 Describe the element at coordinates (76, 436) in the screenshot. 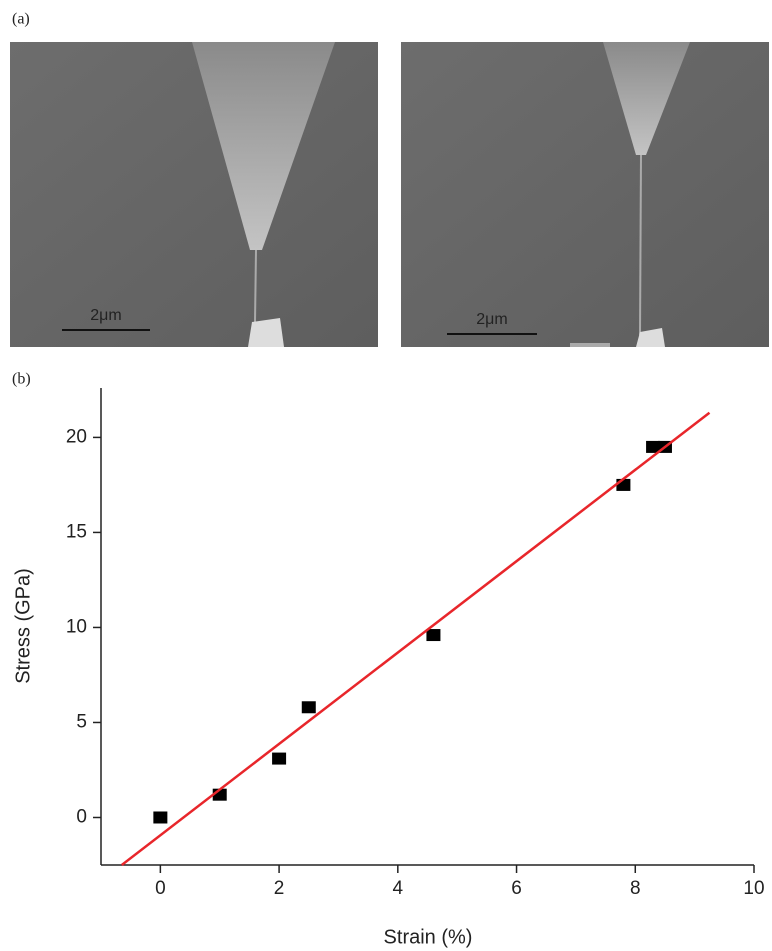

I see `y-tick-label: 20` at that location.